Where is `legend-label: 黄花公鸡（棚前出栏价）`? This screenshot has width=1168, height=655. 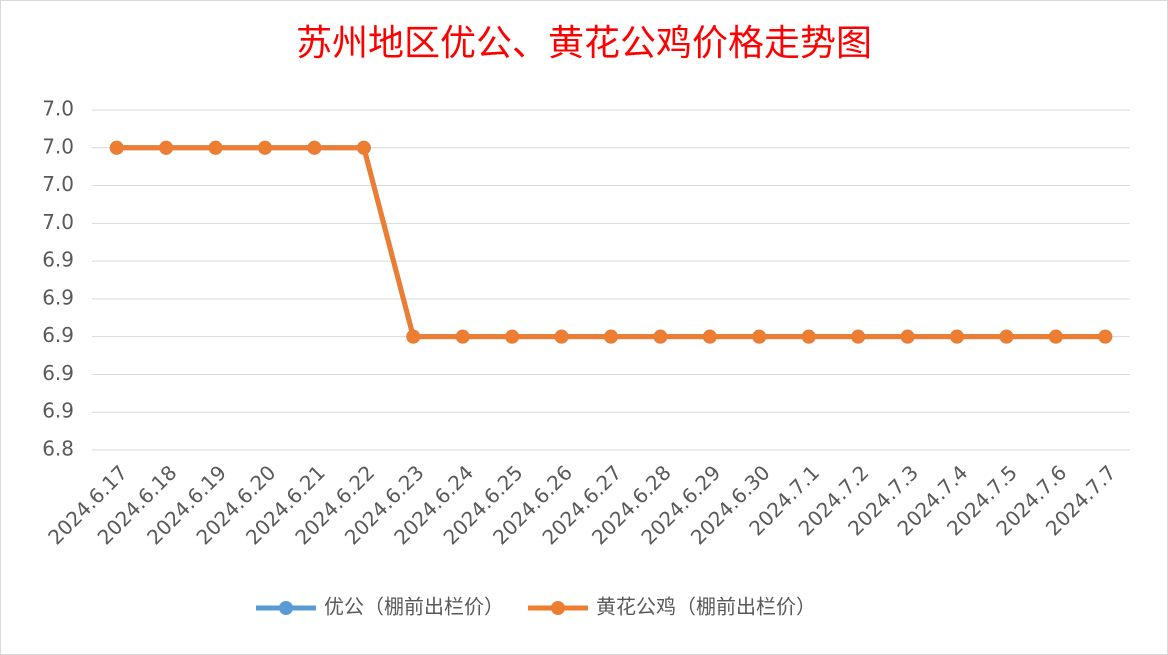
legend-label: 黄花公鸡（棚前出栏价） is located at coordinates (706, 607).